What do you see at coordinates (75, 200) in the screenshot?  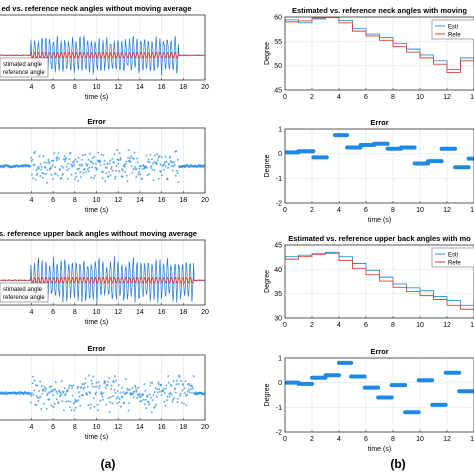 I see `x-tick-label: 8` at bounding box center [75, 200].